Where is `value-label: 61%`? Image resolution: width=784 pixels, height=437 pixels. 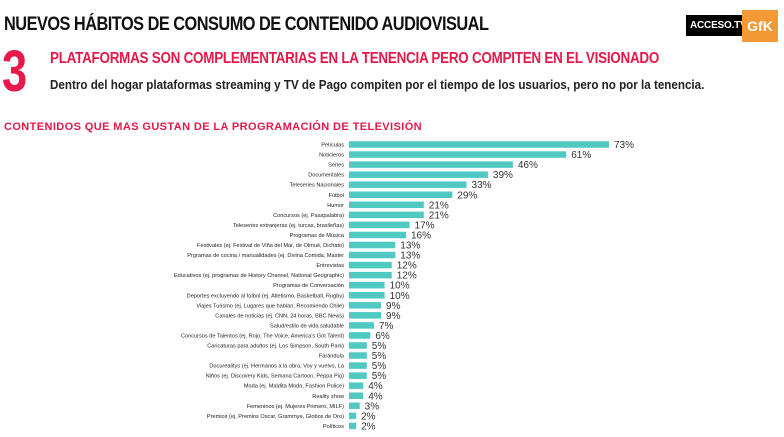 value-label: 61% is located at coordinates (581, 155).